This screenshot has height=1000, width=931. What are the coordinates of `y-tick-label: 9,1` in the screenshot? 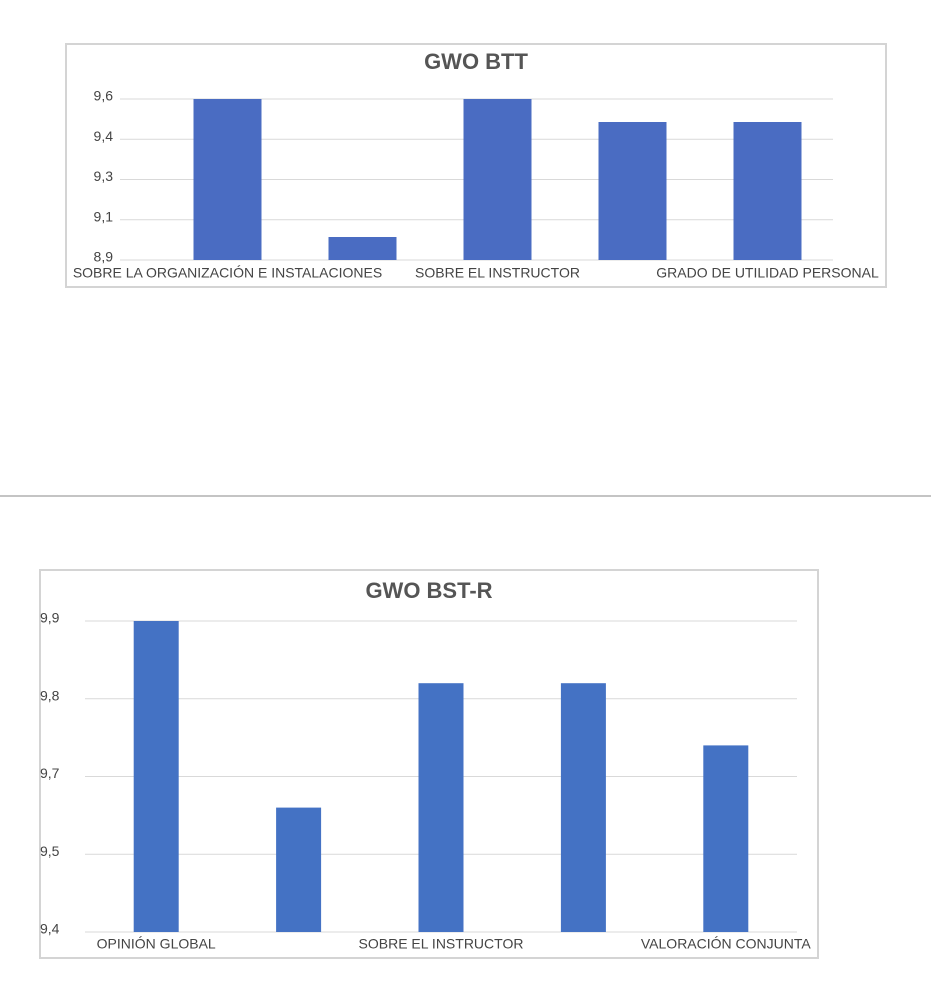 It's located at (104, 216).